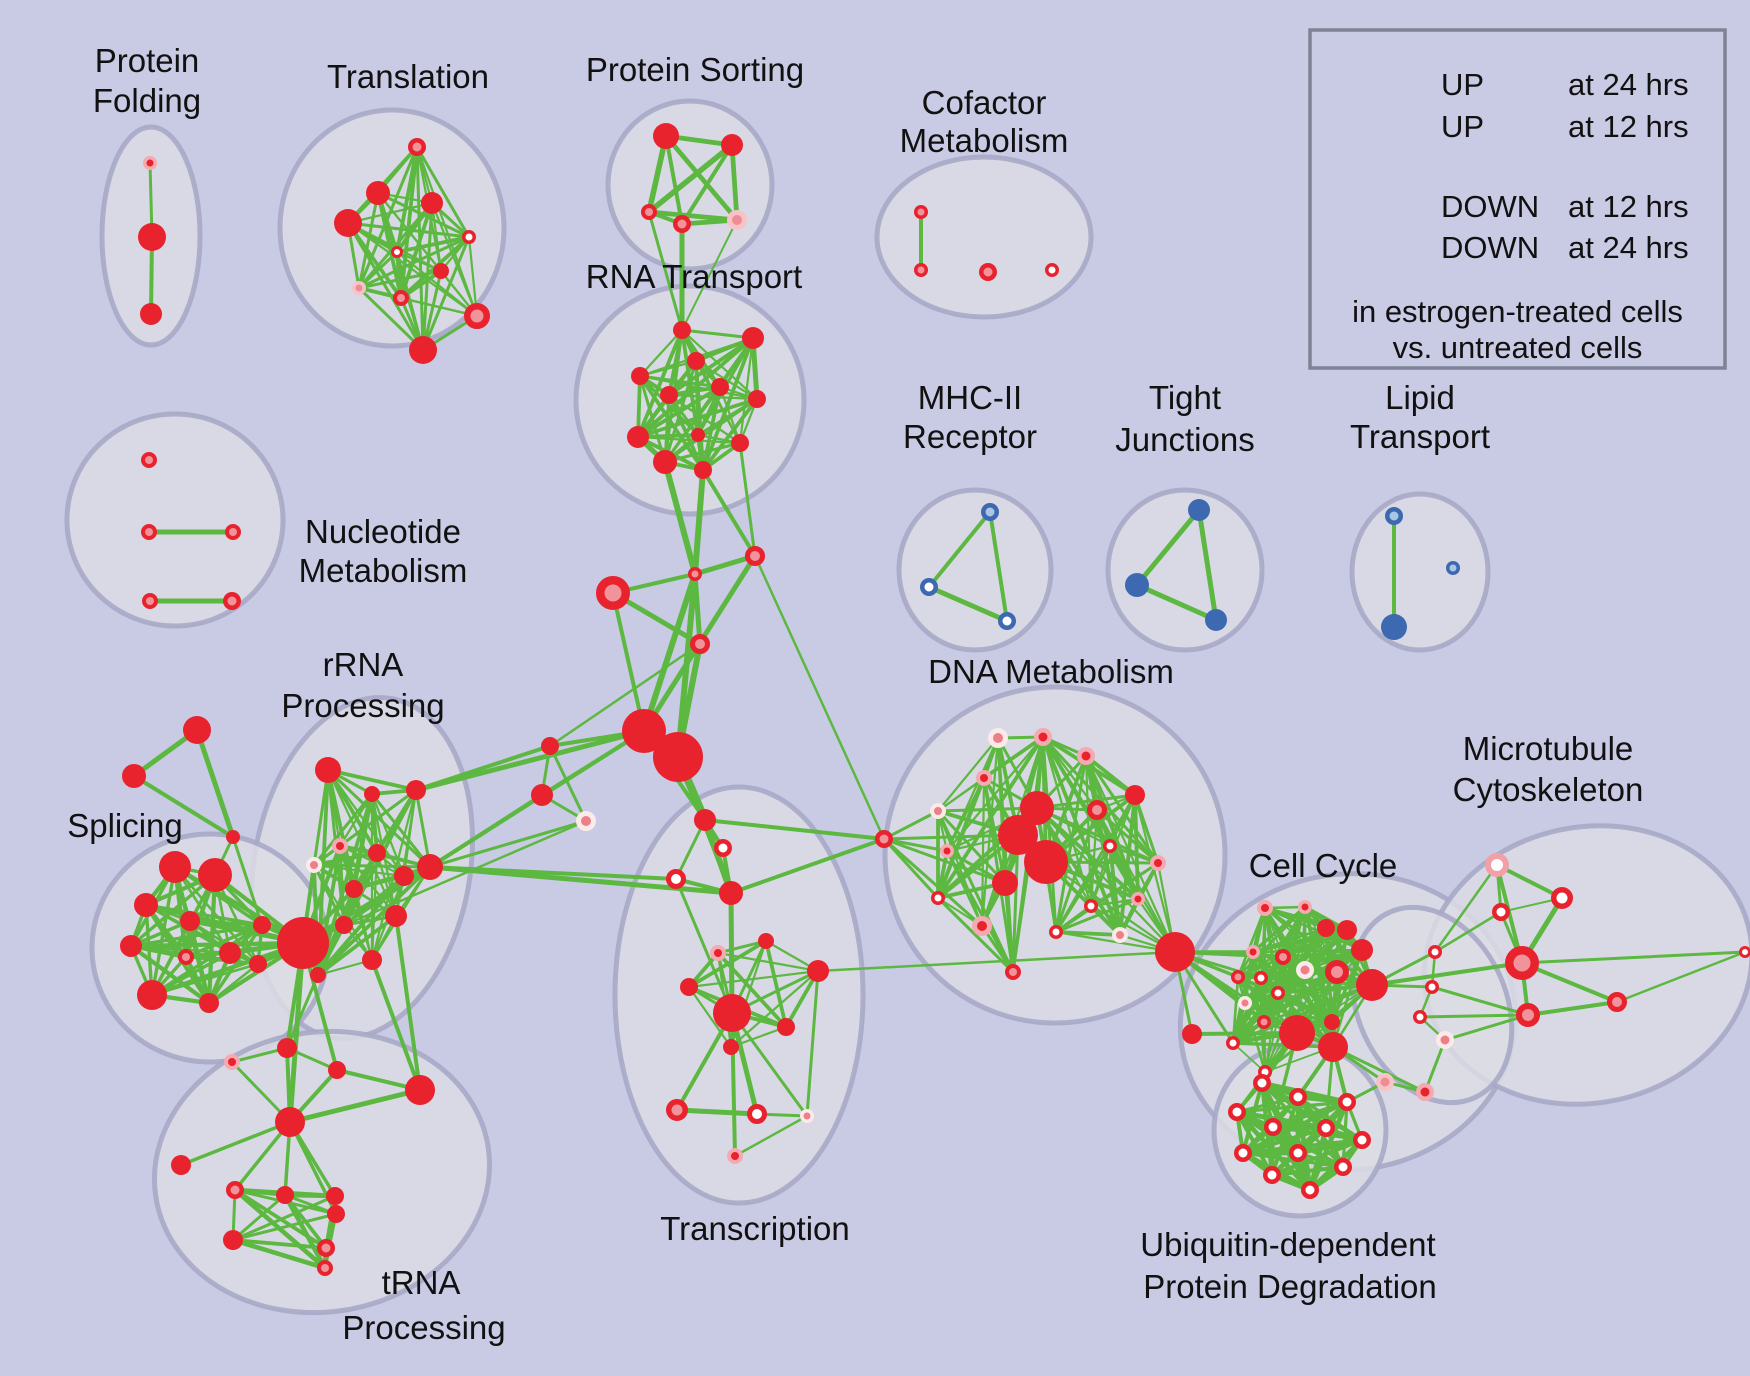  I want to click on cluster-label-ubiquitin-degradation: Protein Degradation, so click(1290, 1286).